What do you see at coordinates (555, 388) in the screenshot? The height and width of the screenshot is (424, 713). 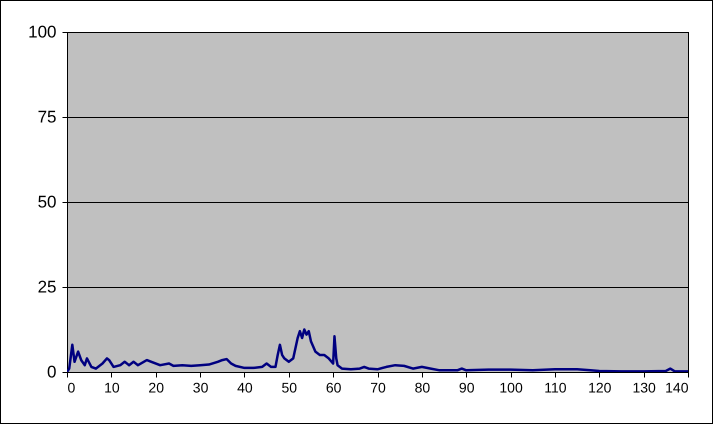 I see `x-tick-label: 110` at bounding box center [555, 388].